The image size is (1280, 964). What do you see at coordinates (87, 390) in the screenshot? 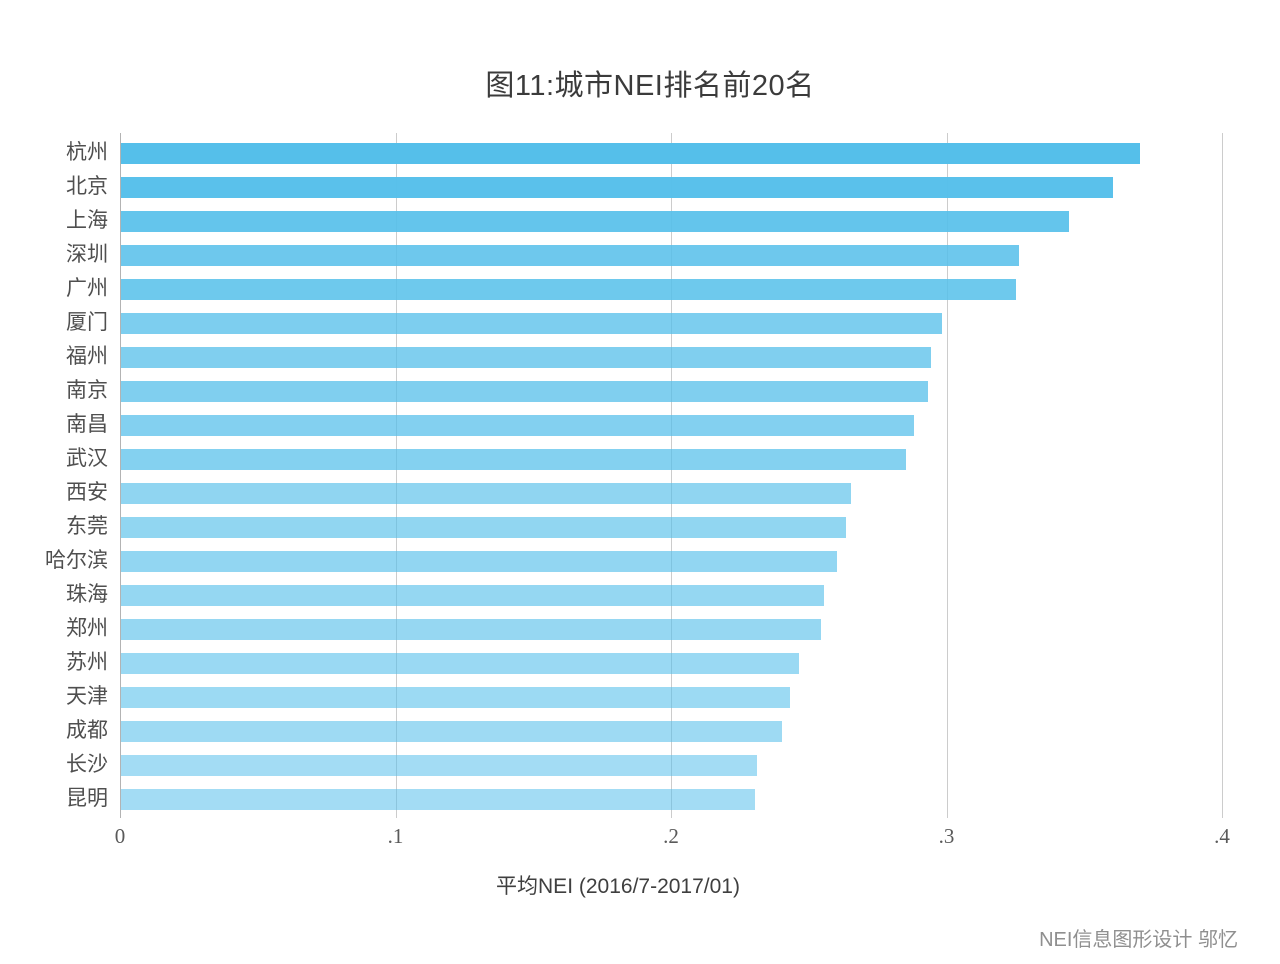
I see `y-axis-label: 南京` at bounding box center [87, 390].